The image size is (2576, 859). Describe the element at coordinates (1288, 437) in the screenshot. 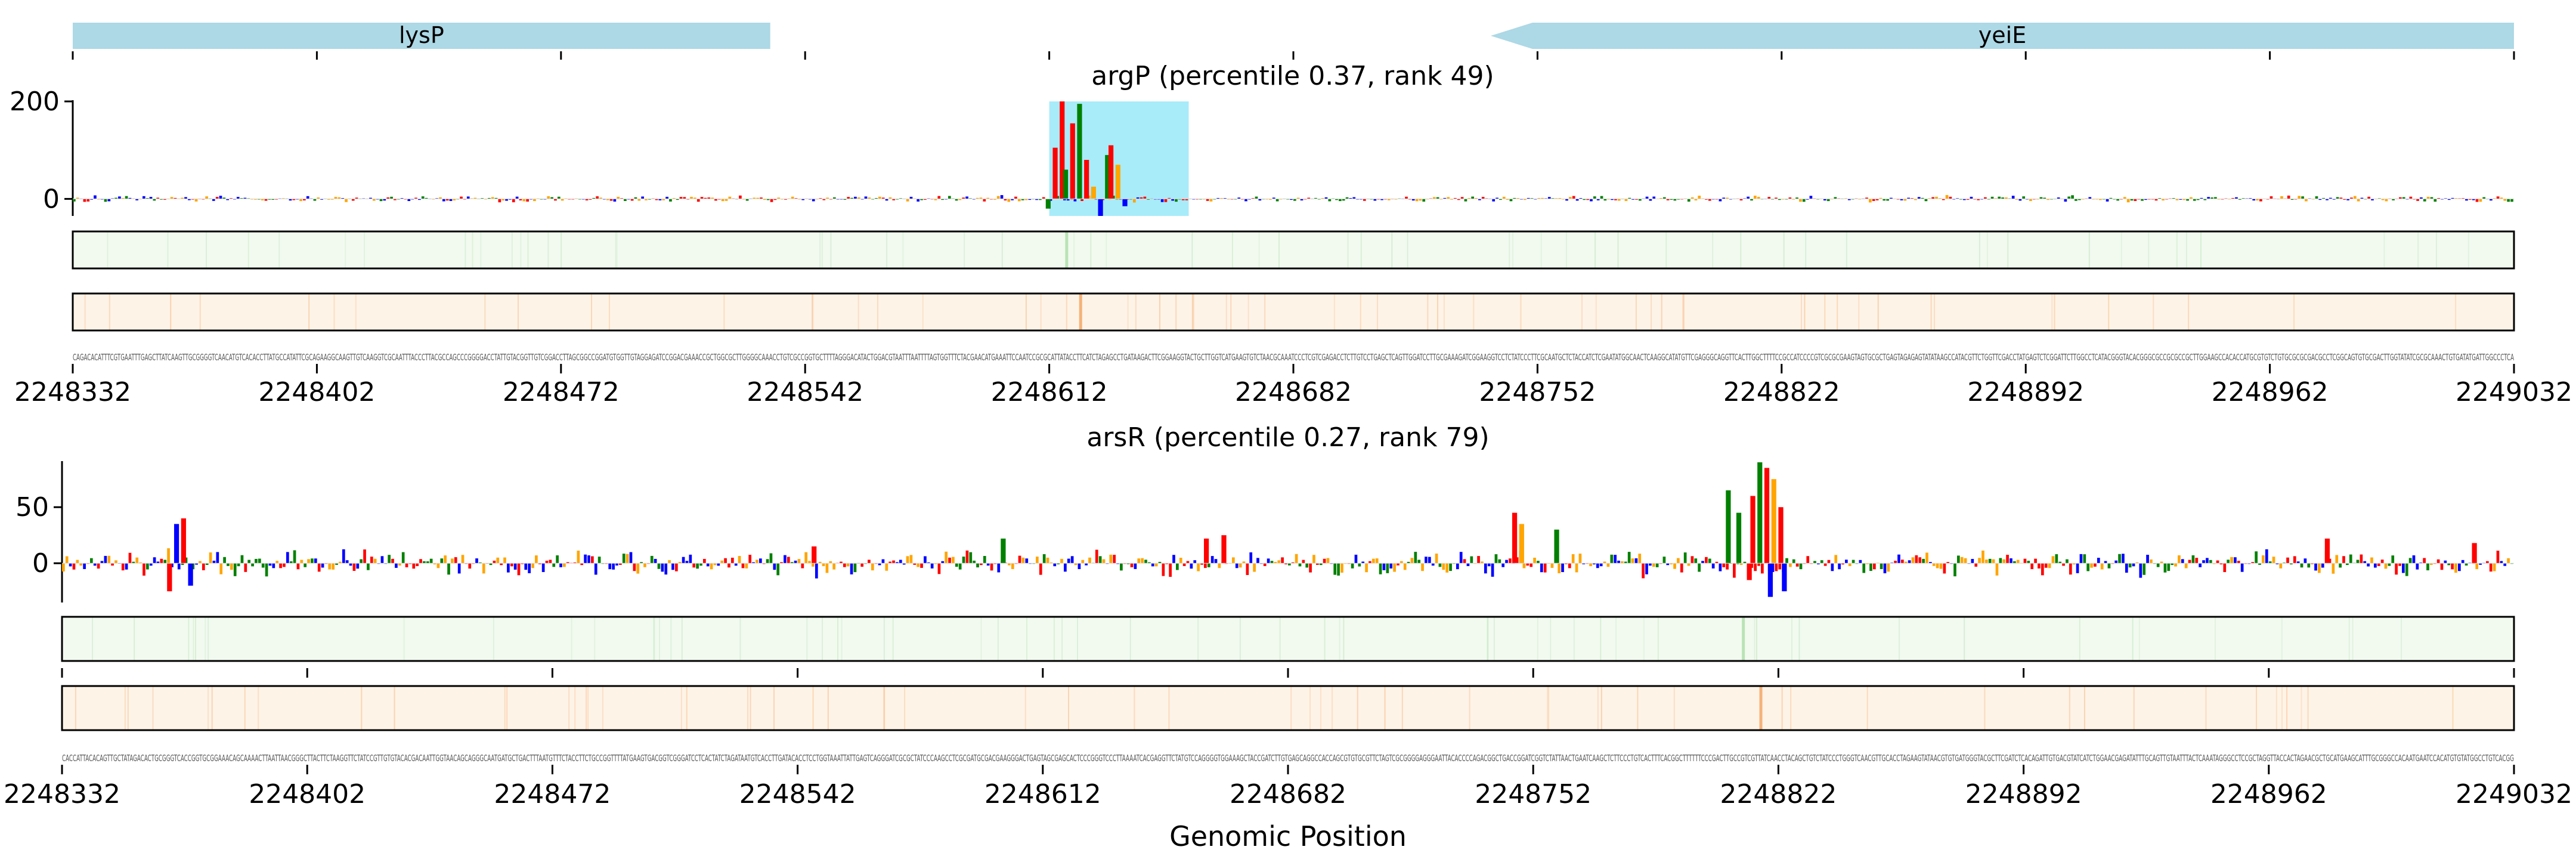

I see `panel-title: arsR (percentile 0.27, rank 79)` at that location.